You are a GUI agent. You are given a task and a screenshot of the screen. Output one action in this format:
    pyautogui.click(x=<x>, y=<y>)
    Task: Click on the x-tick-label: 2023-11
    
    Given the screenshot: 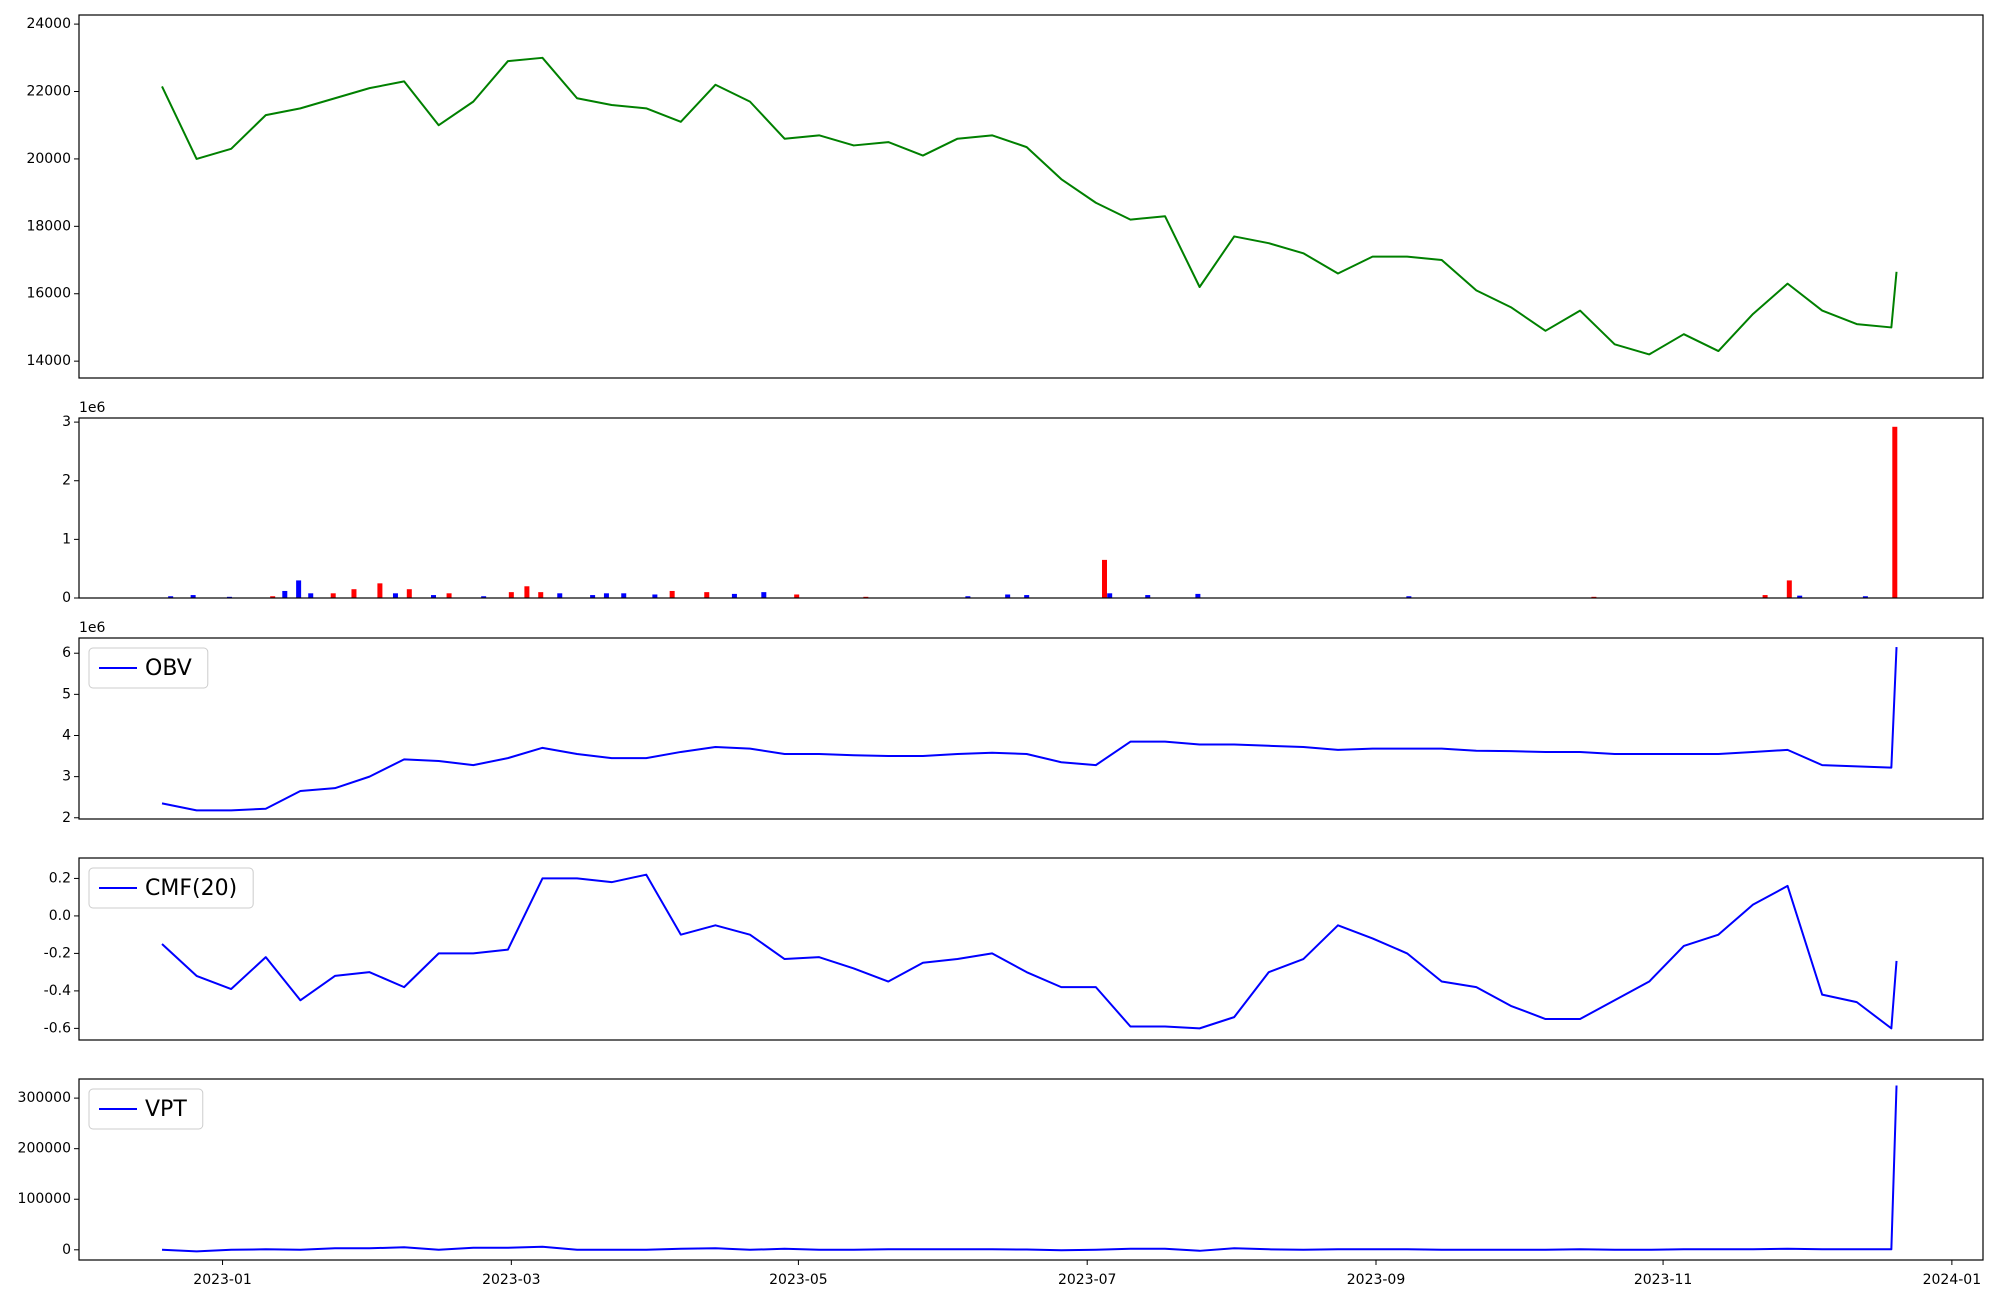 What is the action you would take?
    pyautogui.click(x=1663, y=1280)
    